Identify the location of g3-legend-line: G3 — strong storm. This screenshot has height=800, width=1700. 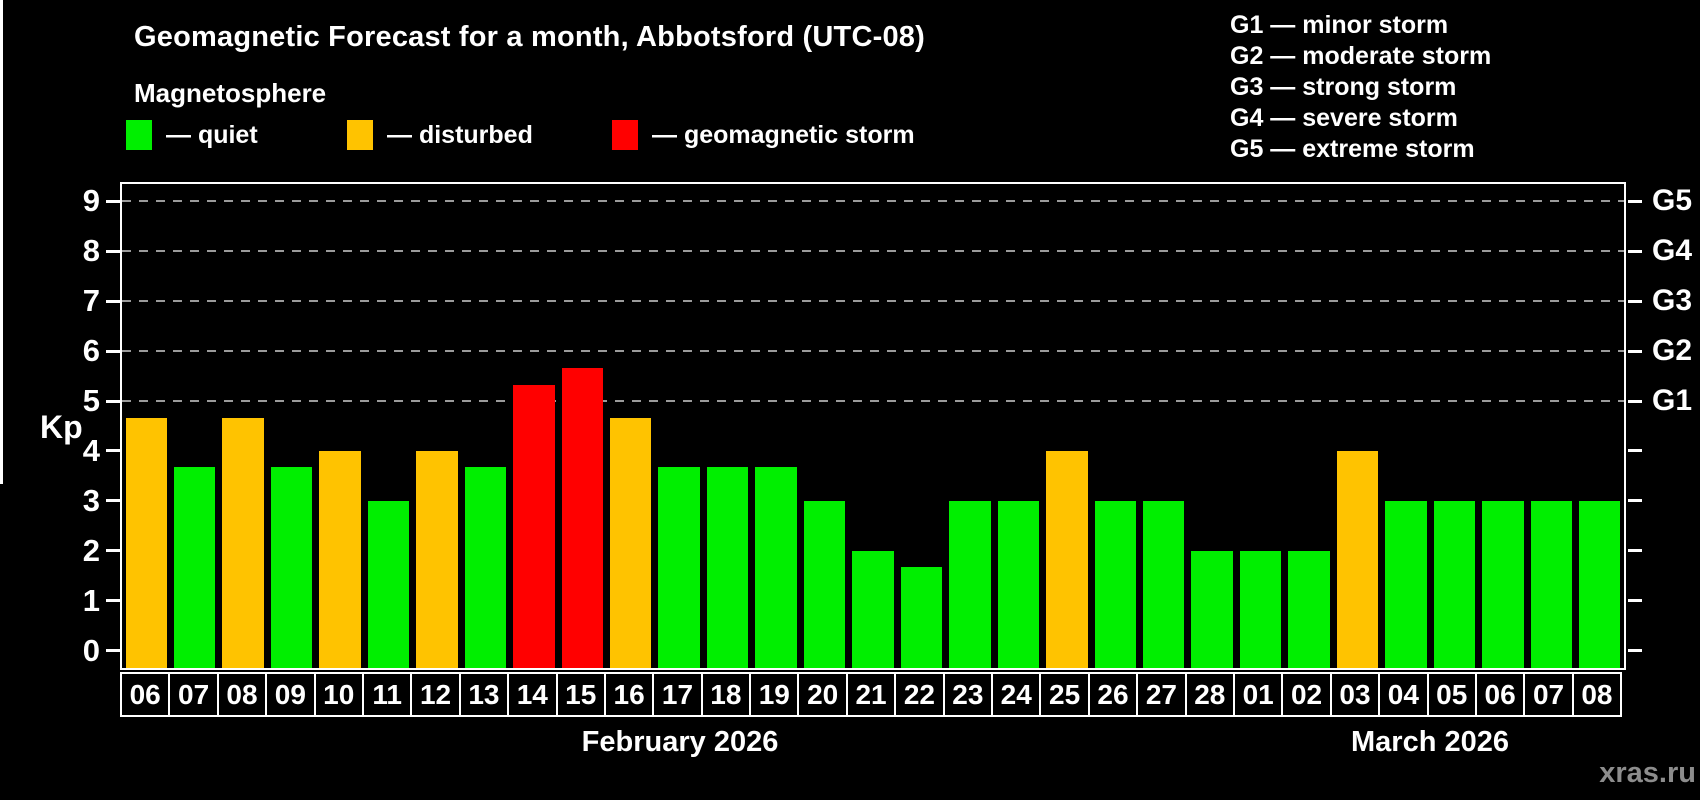
(1343, 87).